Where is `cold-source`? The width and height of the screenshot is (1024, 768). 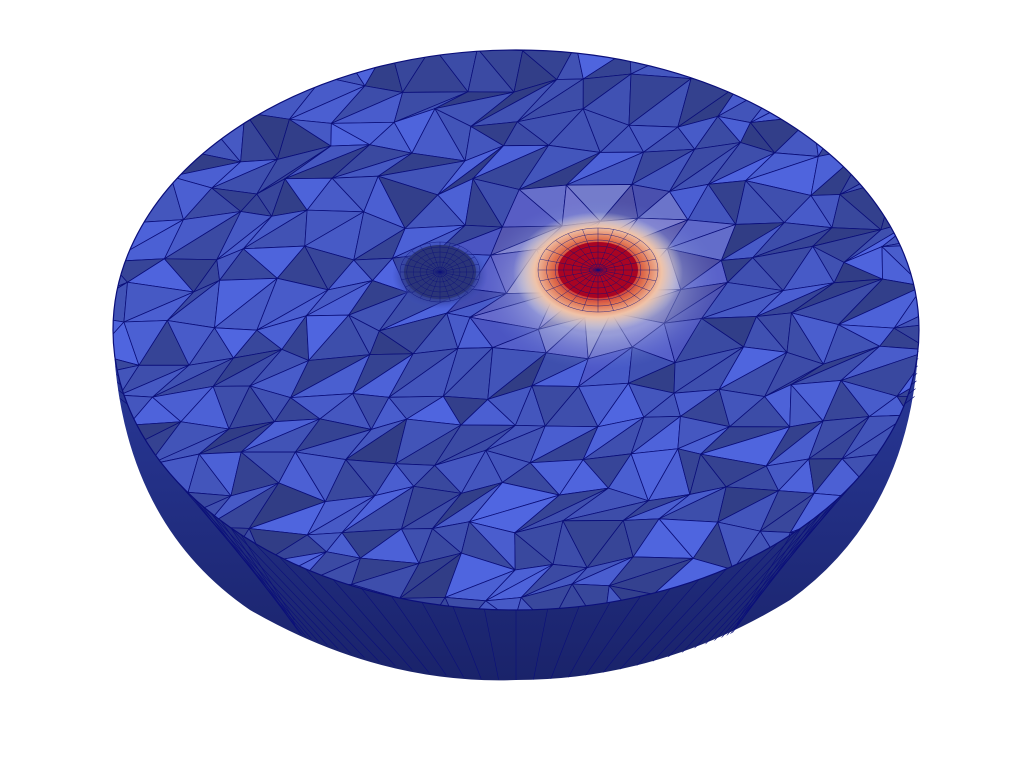
cold-source is located at coordinates (440, 275).